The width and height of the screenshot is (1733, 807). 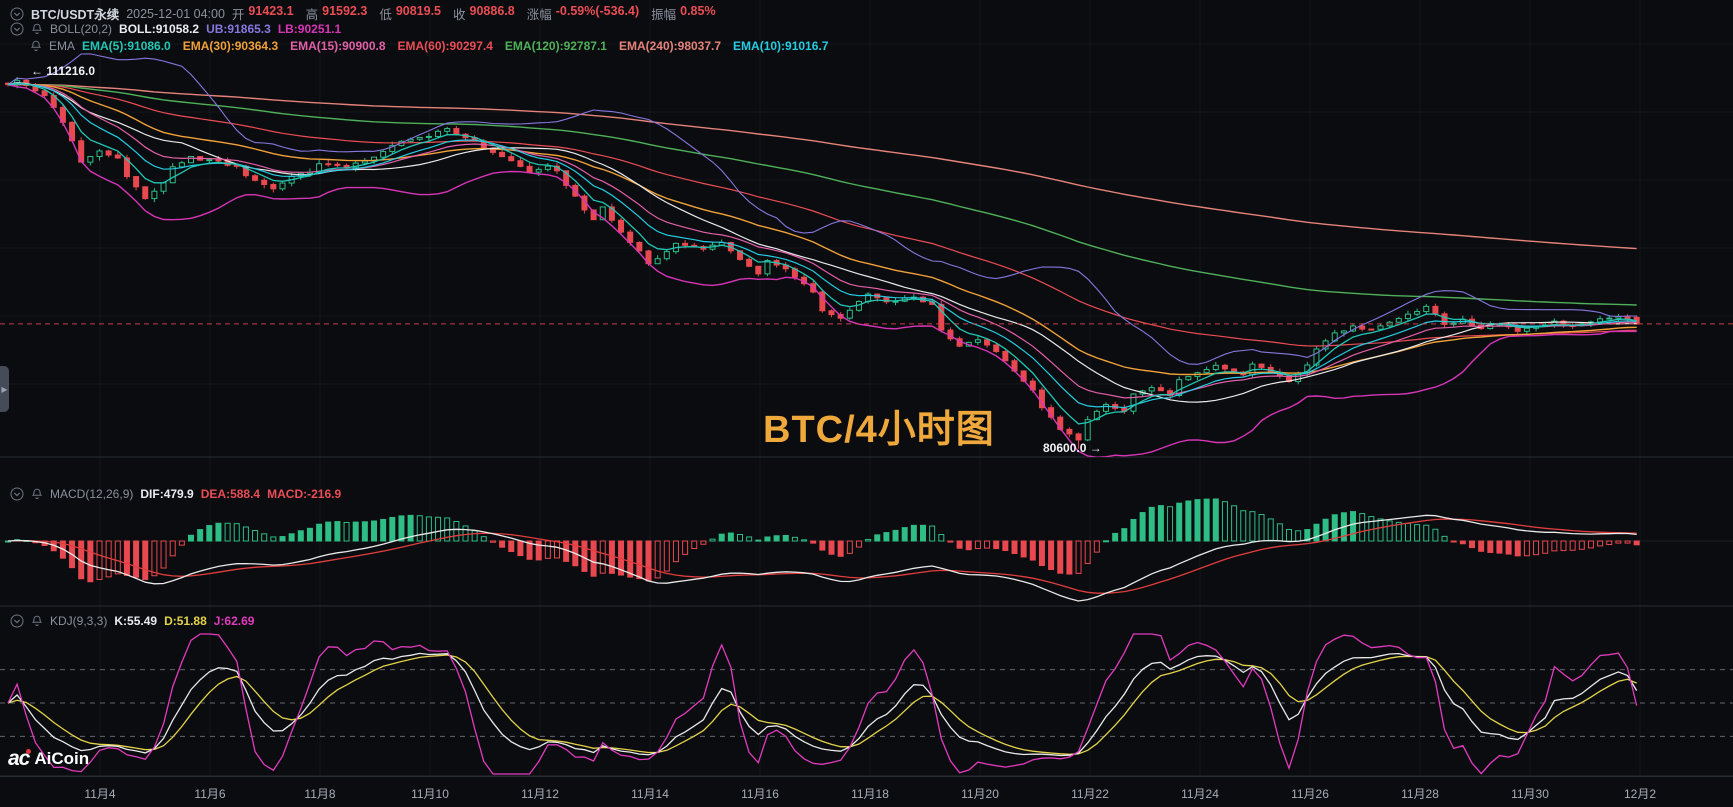 What do you see at coordinates (336, 13) in the screenshot?
I see `ohlc-pair: 高 91592.3` at bounding box center [336, 13].